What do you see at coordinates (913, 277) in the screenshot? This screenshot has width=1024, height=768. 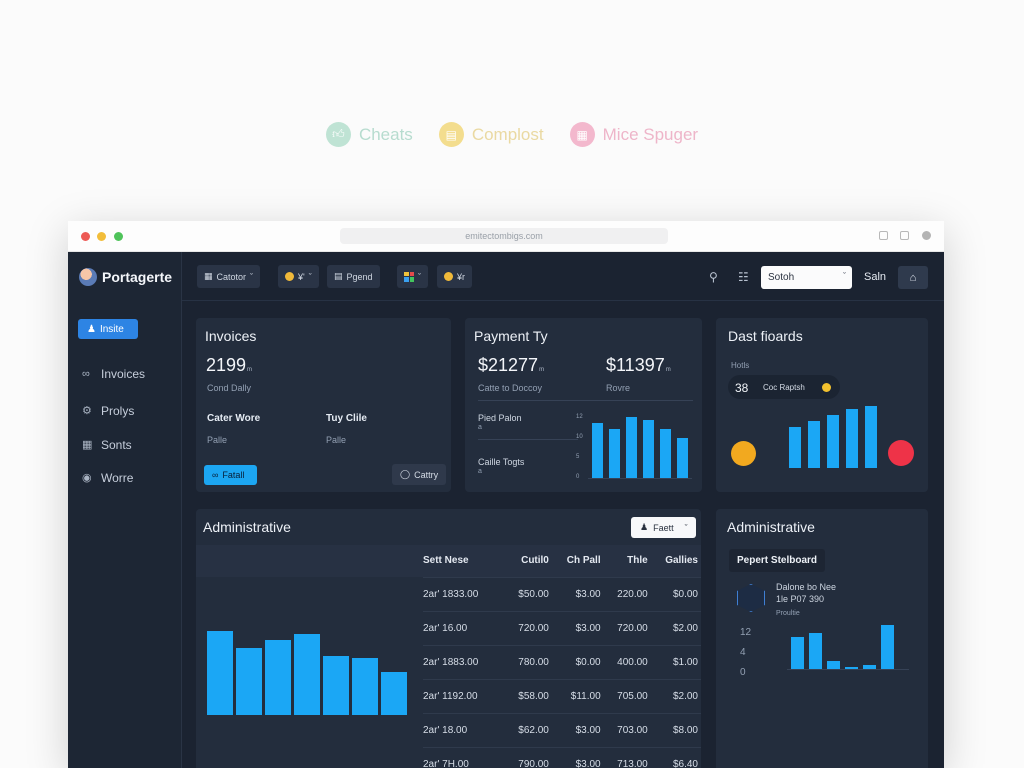 I see `home-button: ⌂` at bounding box center [913, 277].